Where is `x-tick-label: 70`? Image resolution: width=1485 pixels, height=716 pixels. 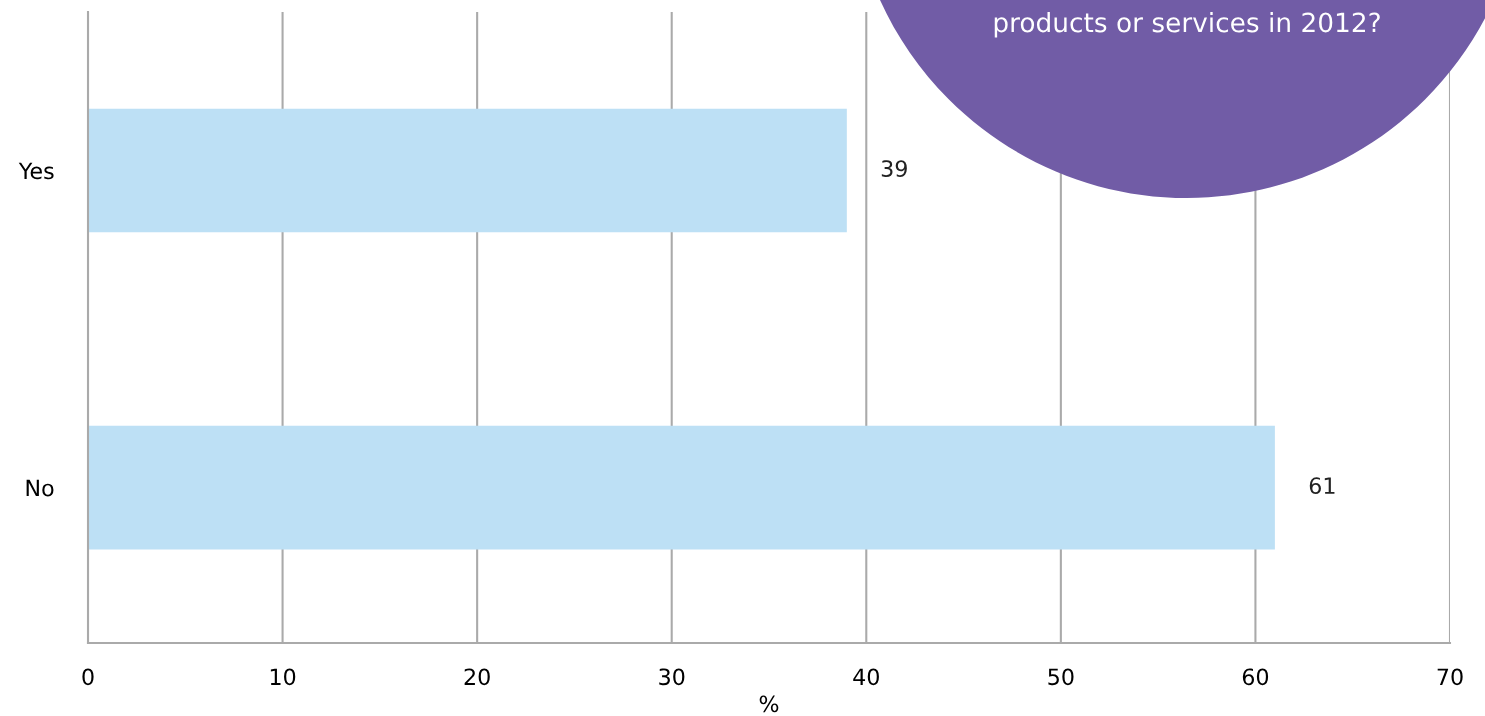 x-tick-label: 70 is located at coordinates (1450, 677).